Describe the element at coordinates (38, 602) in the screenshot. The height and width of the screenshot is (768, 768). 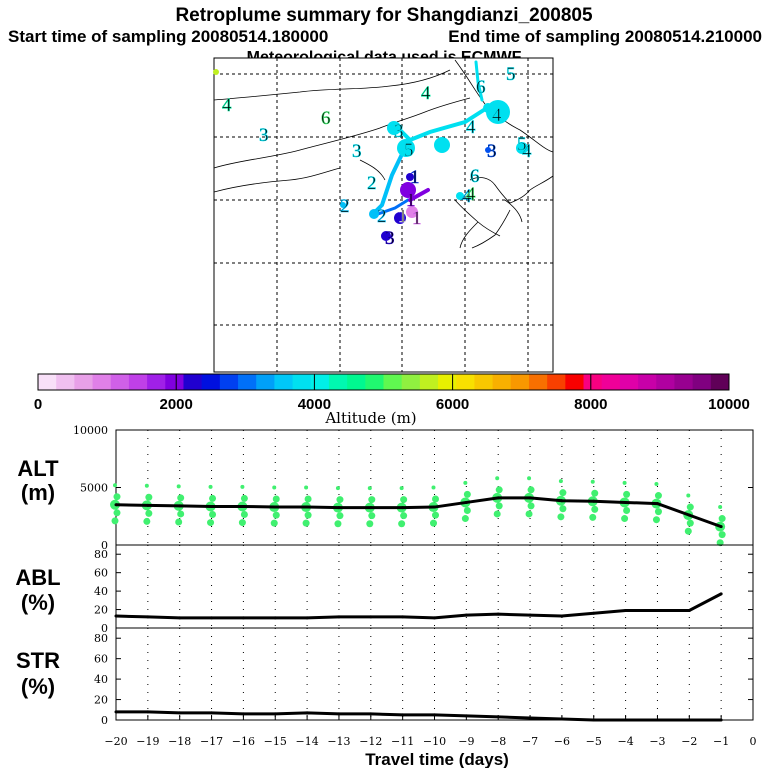
I see `abl-unit: (%)` at that location.